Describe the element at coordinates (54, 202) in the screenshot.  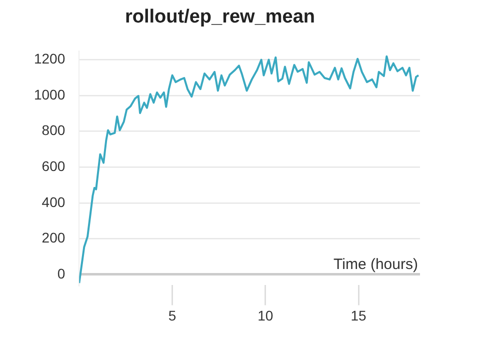
I see `y-tick-label: 400` at that location.